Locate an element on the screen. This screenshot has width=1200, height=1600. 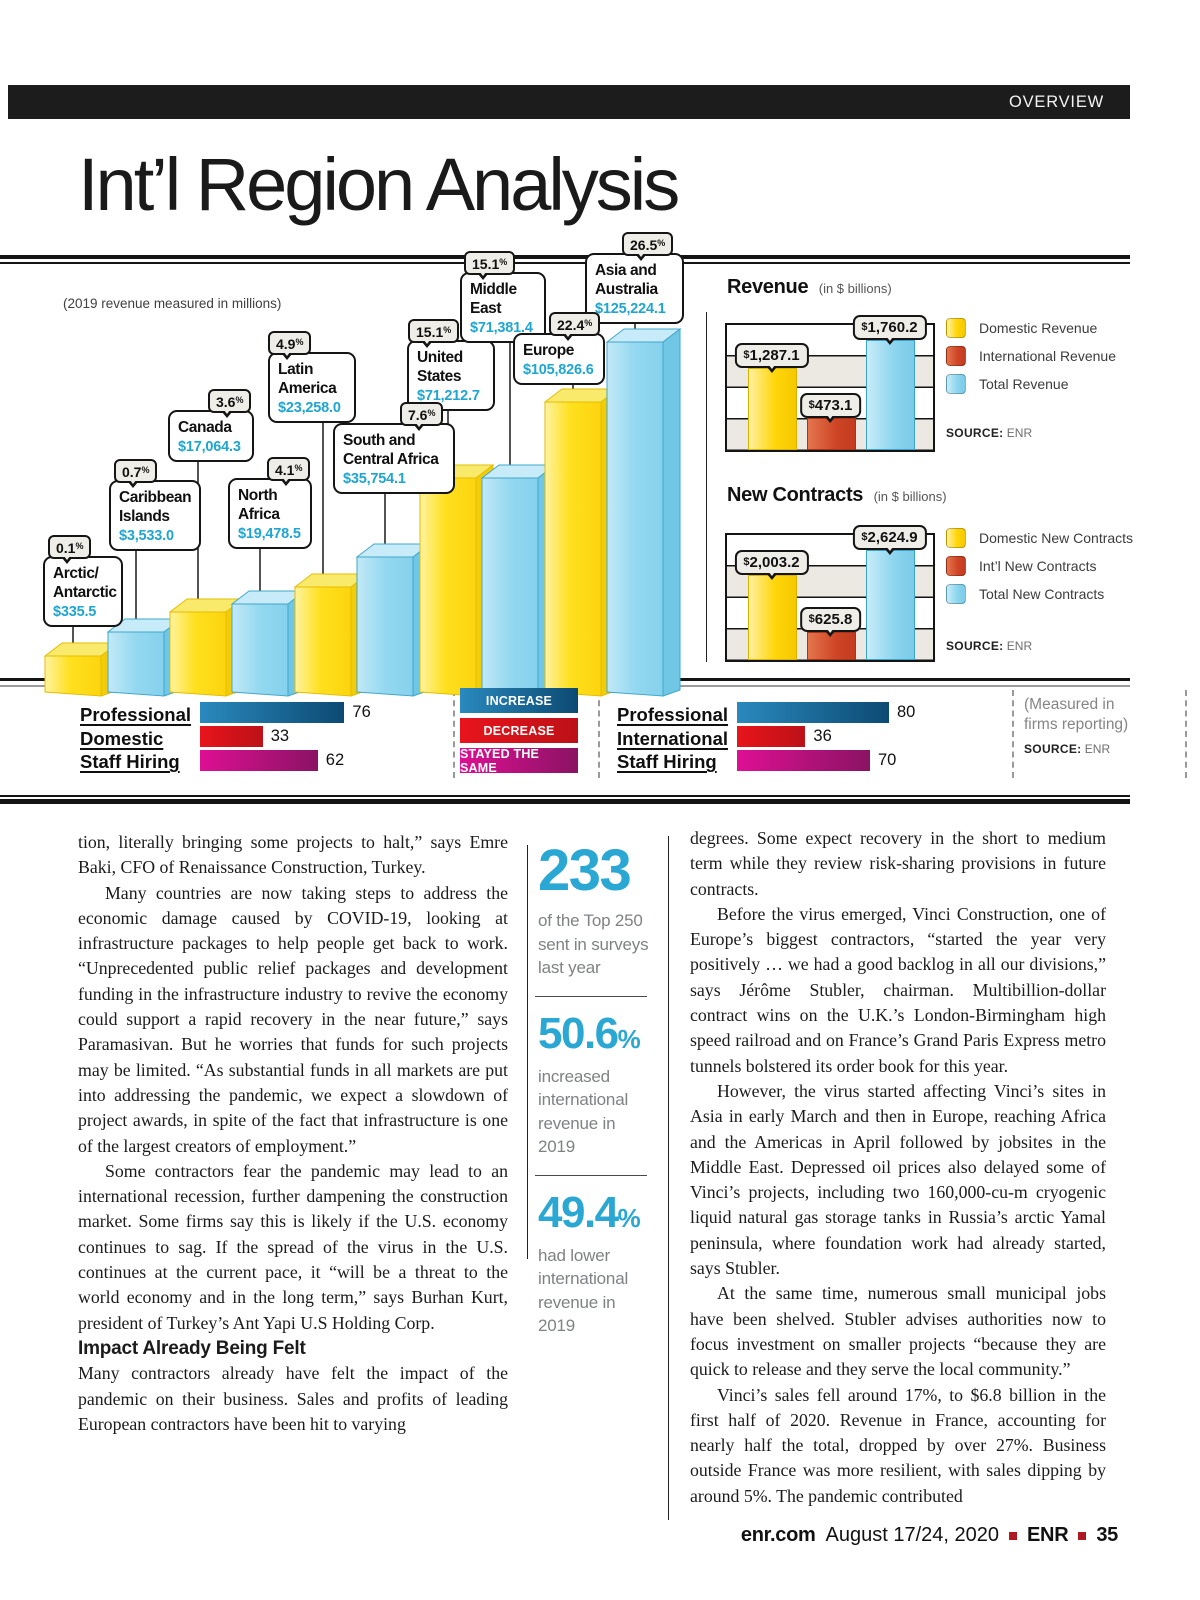
region-callout: South and Central Africa $35,754.1 is located at coordinates (394, 458).